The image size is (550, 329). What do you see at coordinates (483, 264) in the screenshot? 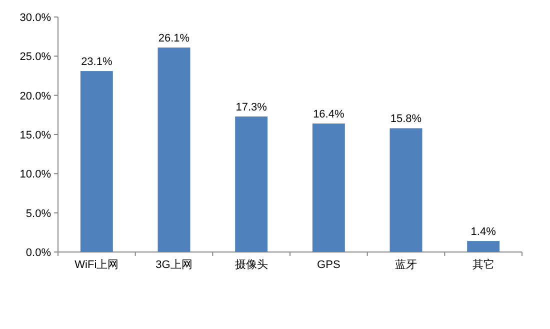
I see `x-tick-label: 其它` at bounding box center [483, 264].